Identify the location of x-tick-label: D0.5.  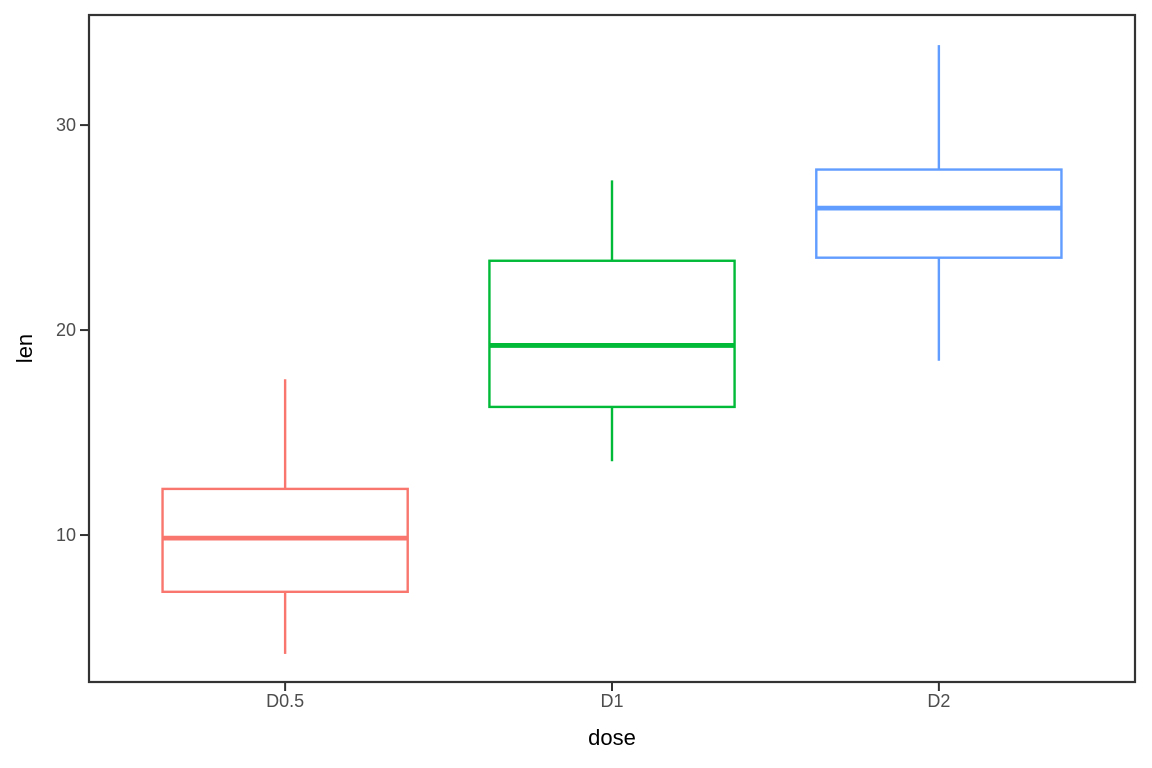
(285, 701).